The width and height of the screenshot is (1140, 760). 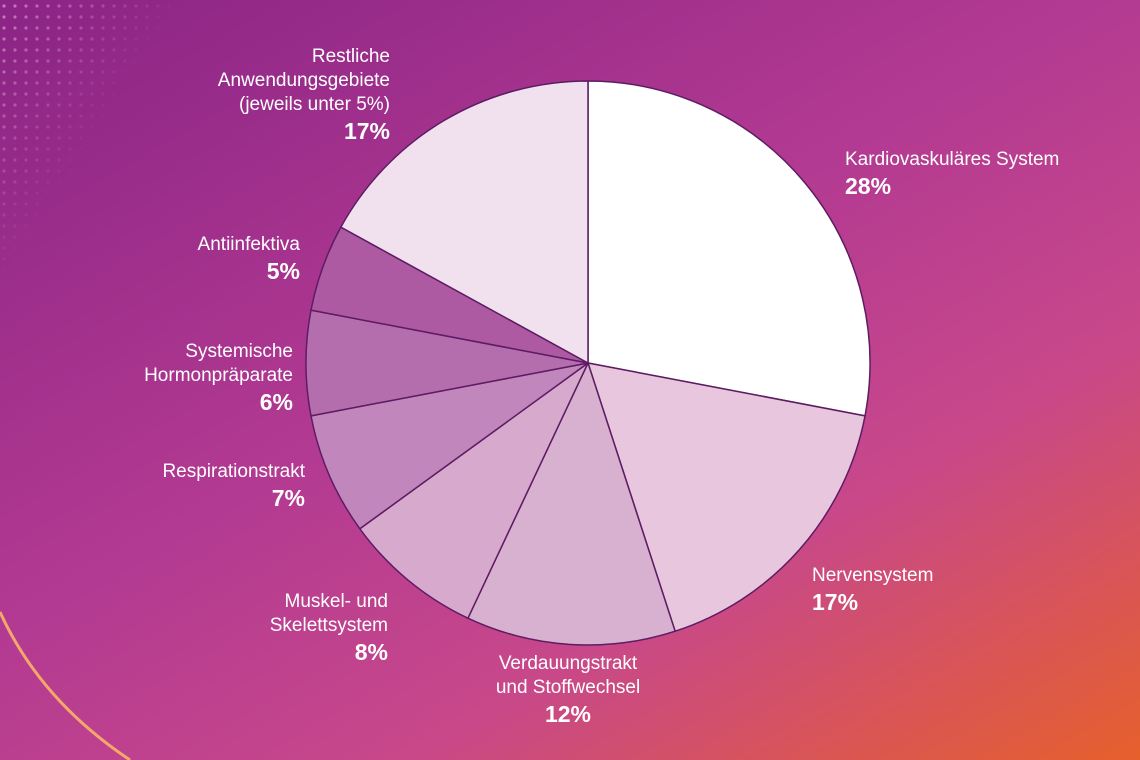 I want to click on slice-percentage: 7%, so click(x=288, y=498).